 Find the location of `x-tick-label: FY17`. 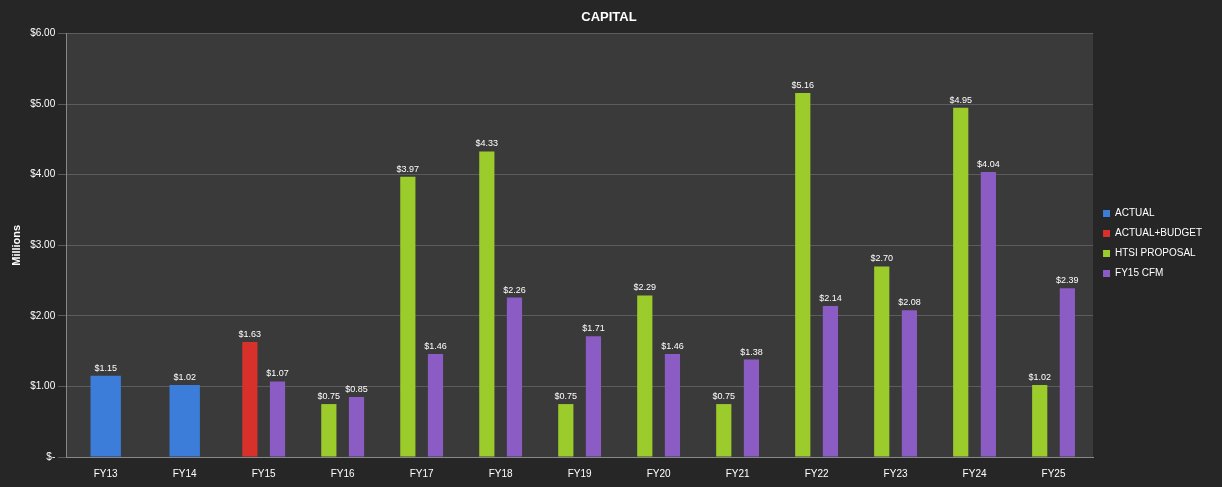

x-tick-label: FY17 is located at coordinates (422, 473).